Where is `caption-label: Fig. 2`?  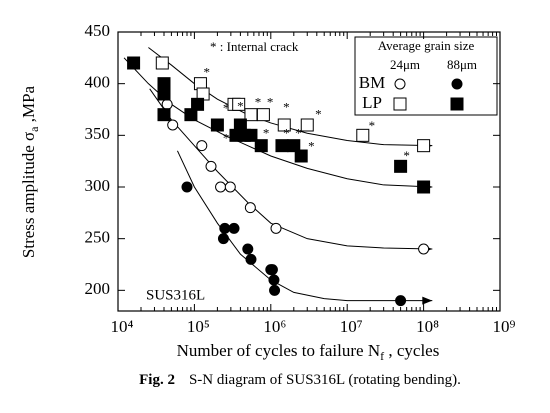
caption-label: Fig. 2 is located at coordinates (157, 380).